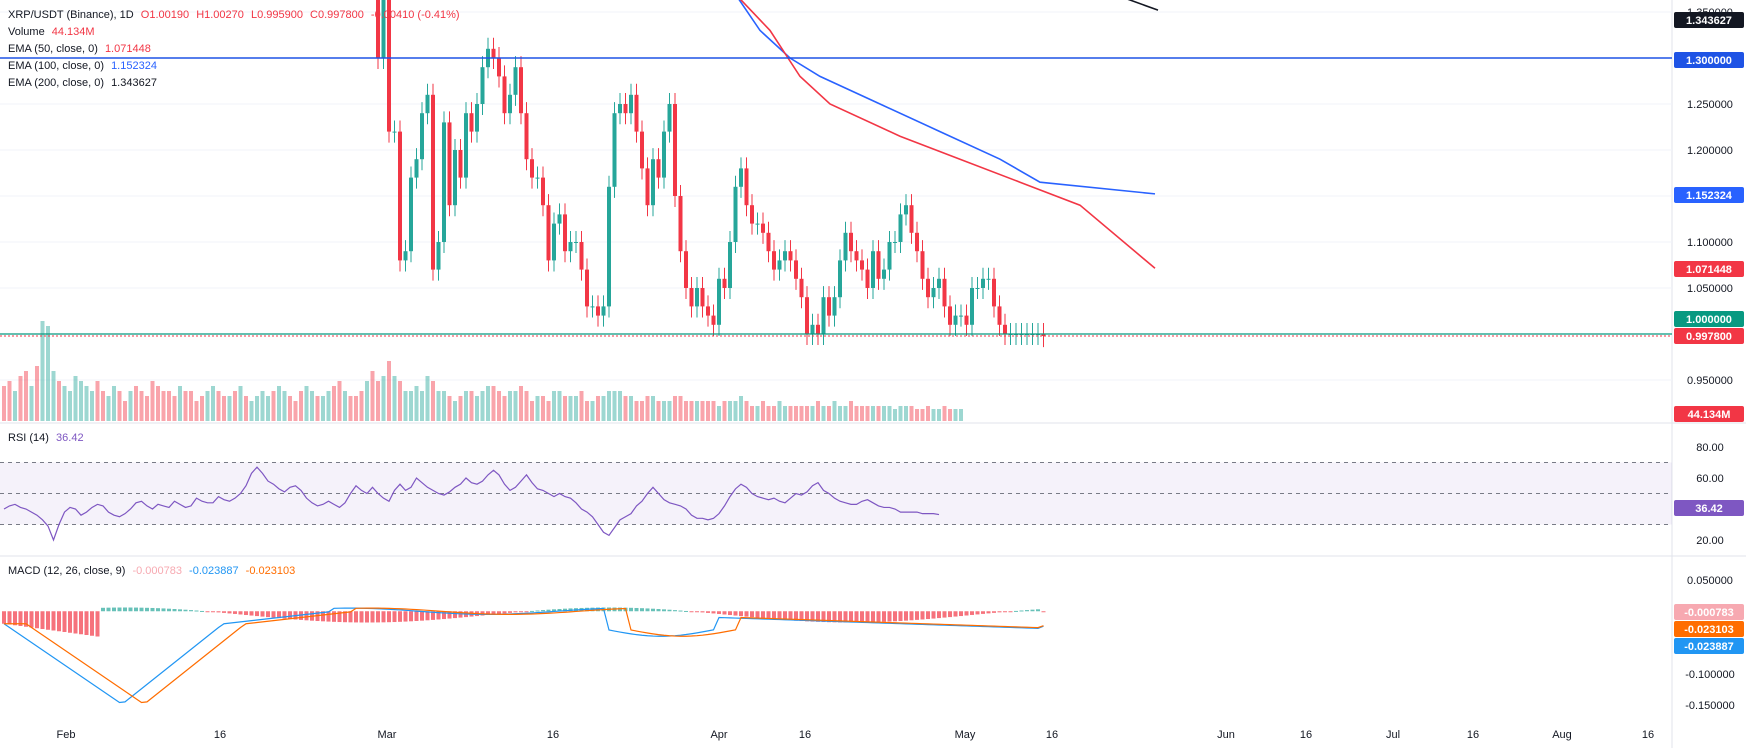  I want to click on ema100-badge-text: 1.152324, so click(1709, 196).